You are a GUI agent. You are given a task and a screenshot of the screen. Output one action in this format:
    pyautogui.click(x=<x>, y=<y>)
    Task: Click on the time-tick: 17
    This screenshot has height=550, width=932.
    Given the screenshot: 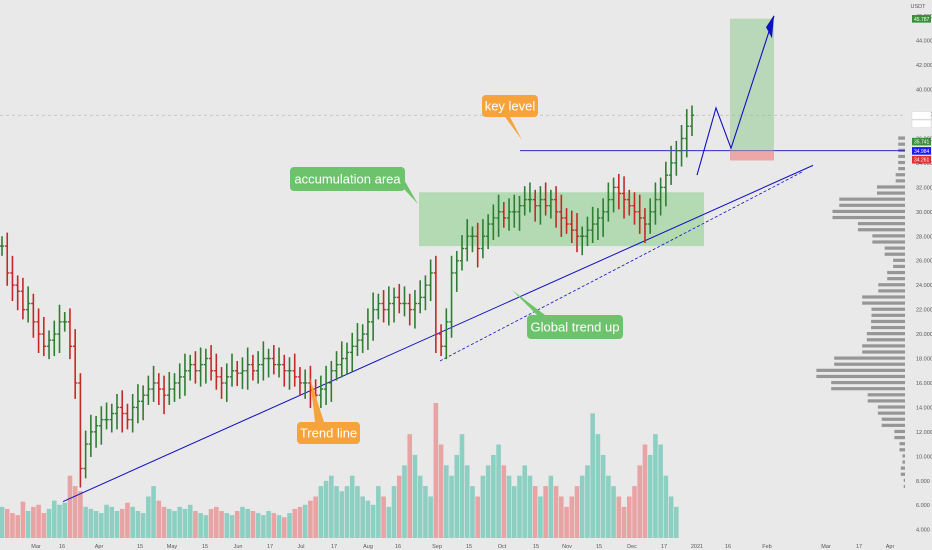 What is the action you would take?
    pyautogui.click(x=859, y=547)
    